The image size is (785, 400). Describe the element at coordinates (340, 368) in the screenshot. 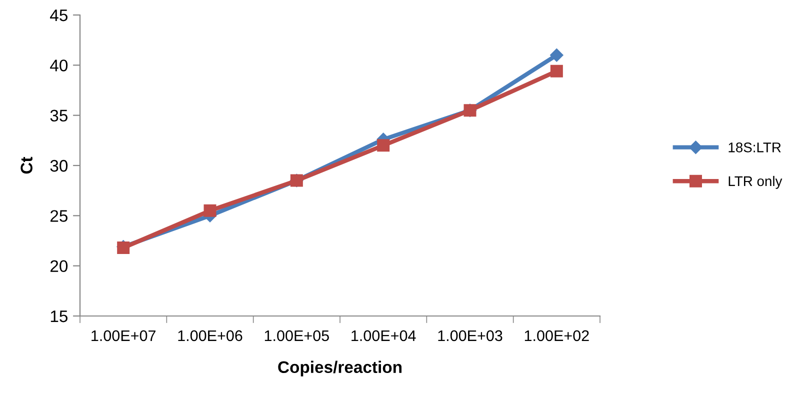

I see `x-axis-title: Copies/reaction` at that location.